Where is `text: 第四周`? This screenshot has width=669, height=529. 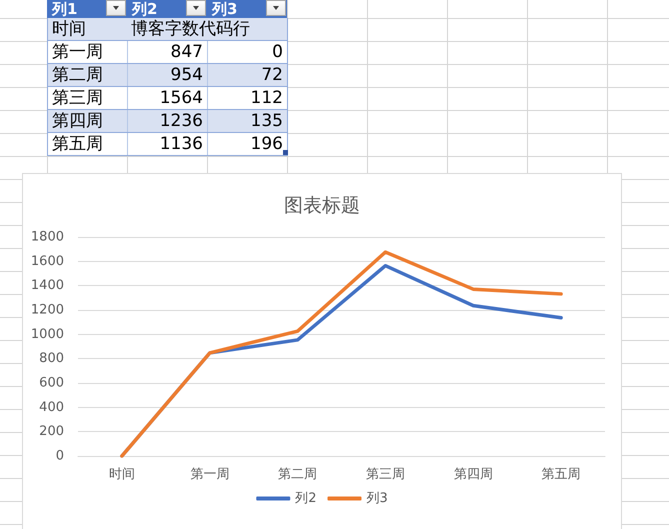 text: 第四周 is located at coordinates (77, 121).